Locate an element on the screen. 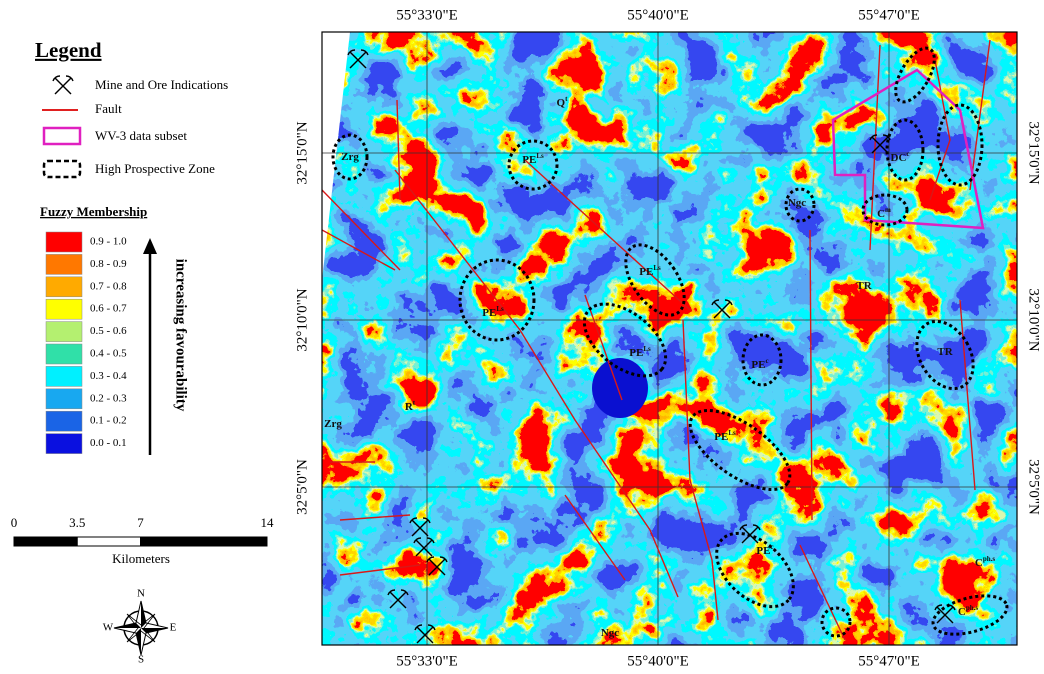 The width and height of the screenshot is (1044, 674). feature-label: Ngc is located at coordinates (610, 633).